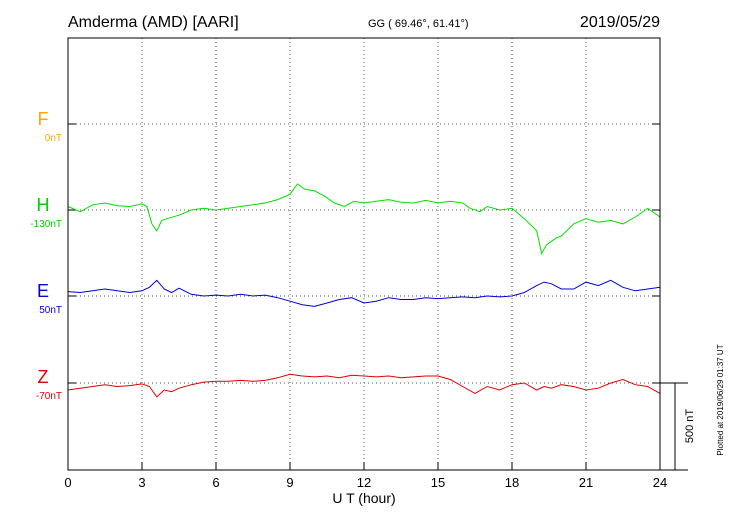 The width and height of the screenshot is (730, 520). I want to click on scale-bar: 500 nT, so click(678, 426).